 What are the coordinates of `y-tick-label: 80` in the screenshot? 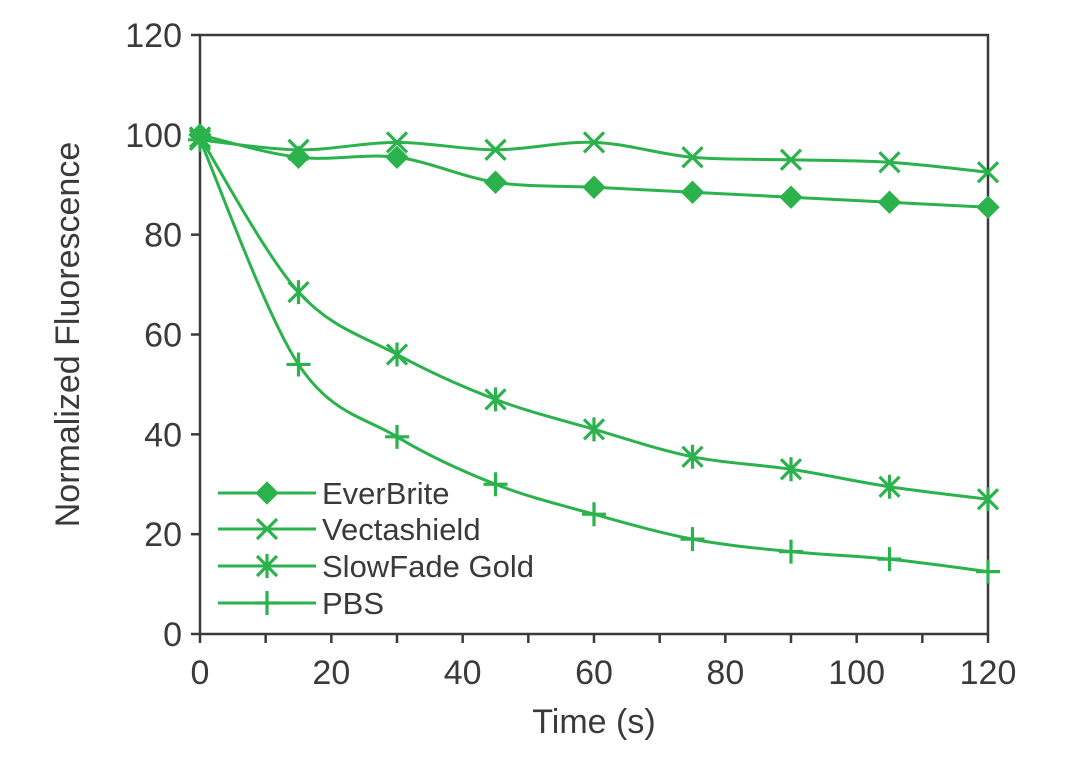 It's located at (163, 236).